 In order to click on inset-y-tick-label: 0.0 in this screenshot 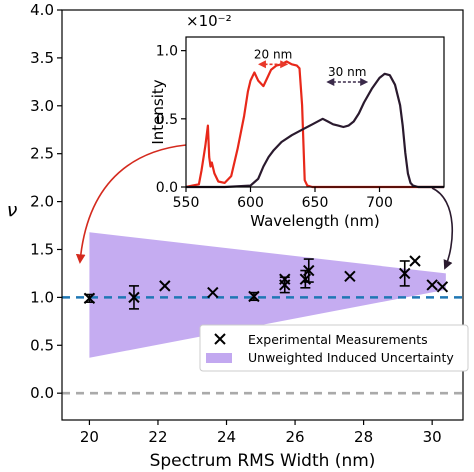, I will do `click(167, 188)`.